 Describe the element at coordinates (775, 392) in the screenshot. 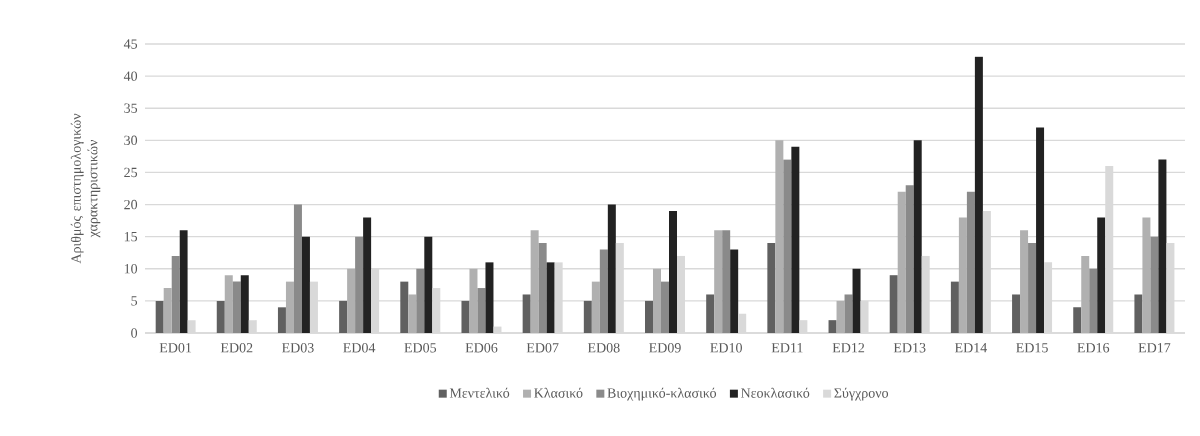

I see `legend-label: Νεοκλασικό` at that location.